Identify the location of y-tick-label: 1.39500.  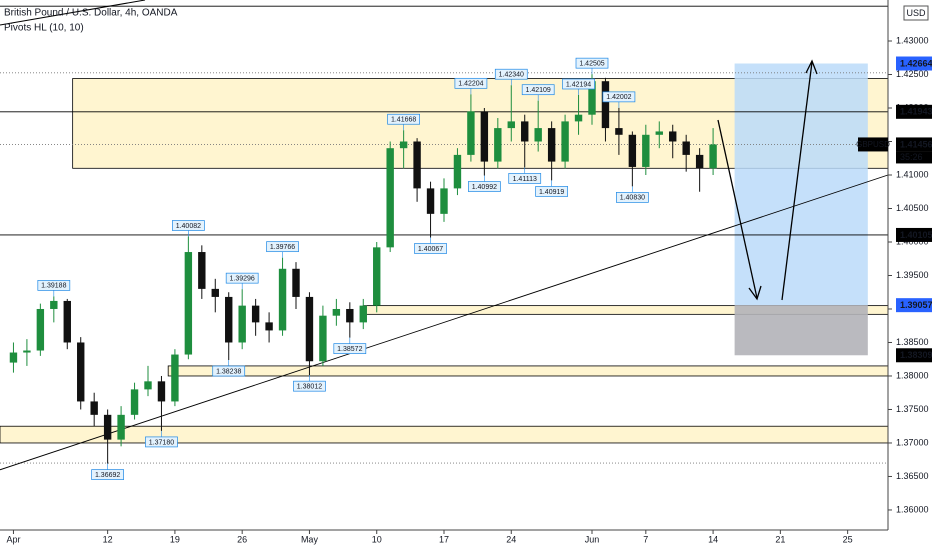
(912, 275).